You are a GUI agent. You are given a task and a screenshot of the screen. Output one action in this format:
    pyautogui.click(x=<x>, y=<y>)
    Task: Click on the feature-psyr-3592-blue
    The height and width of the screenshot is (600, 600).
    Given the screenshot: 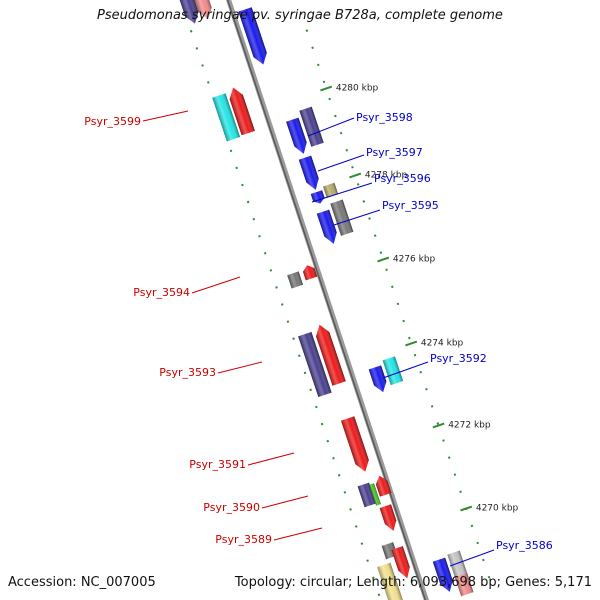 What is the action you would take?
    pyautogui.click(x=377, y=379)
    